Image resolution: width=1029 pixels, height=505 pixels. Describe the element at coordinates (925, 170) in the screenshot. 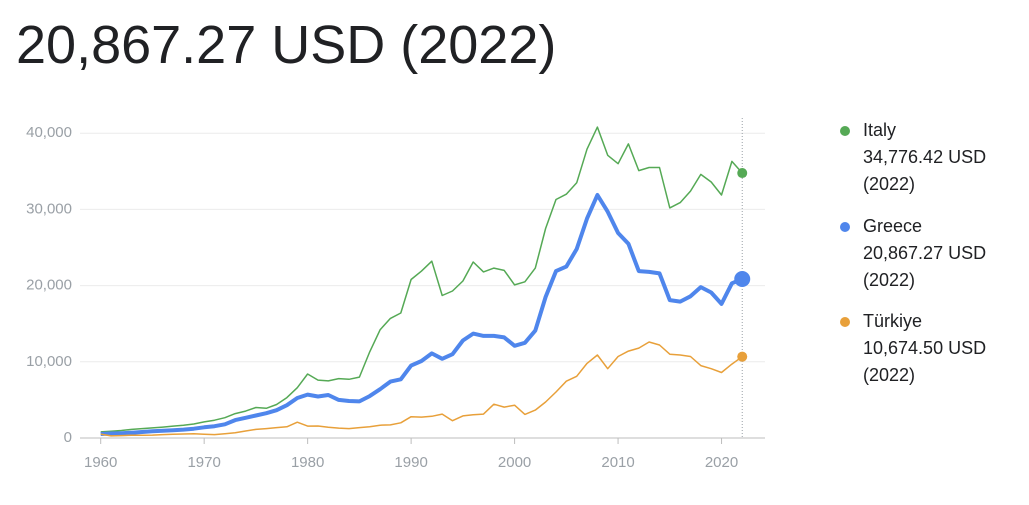

I see `legend-value: 34,776.42 USD (2022)` at that location.